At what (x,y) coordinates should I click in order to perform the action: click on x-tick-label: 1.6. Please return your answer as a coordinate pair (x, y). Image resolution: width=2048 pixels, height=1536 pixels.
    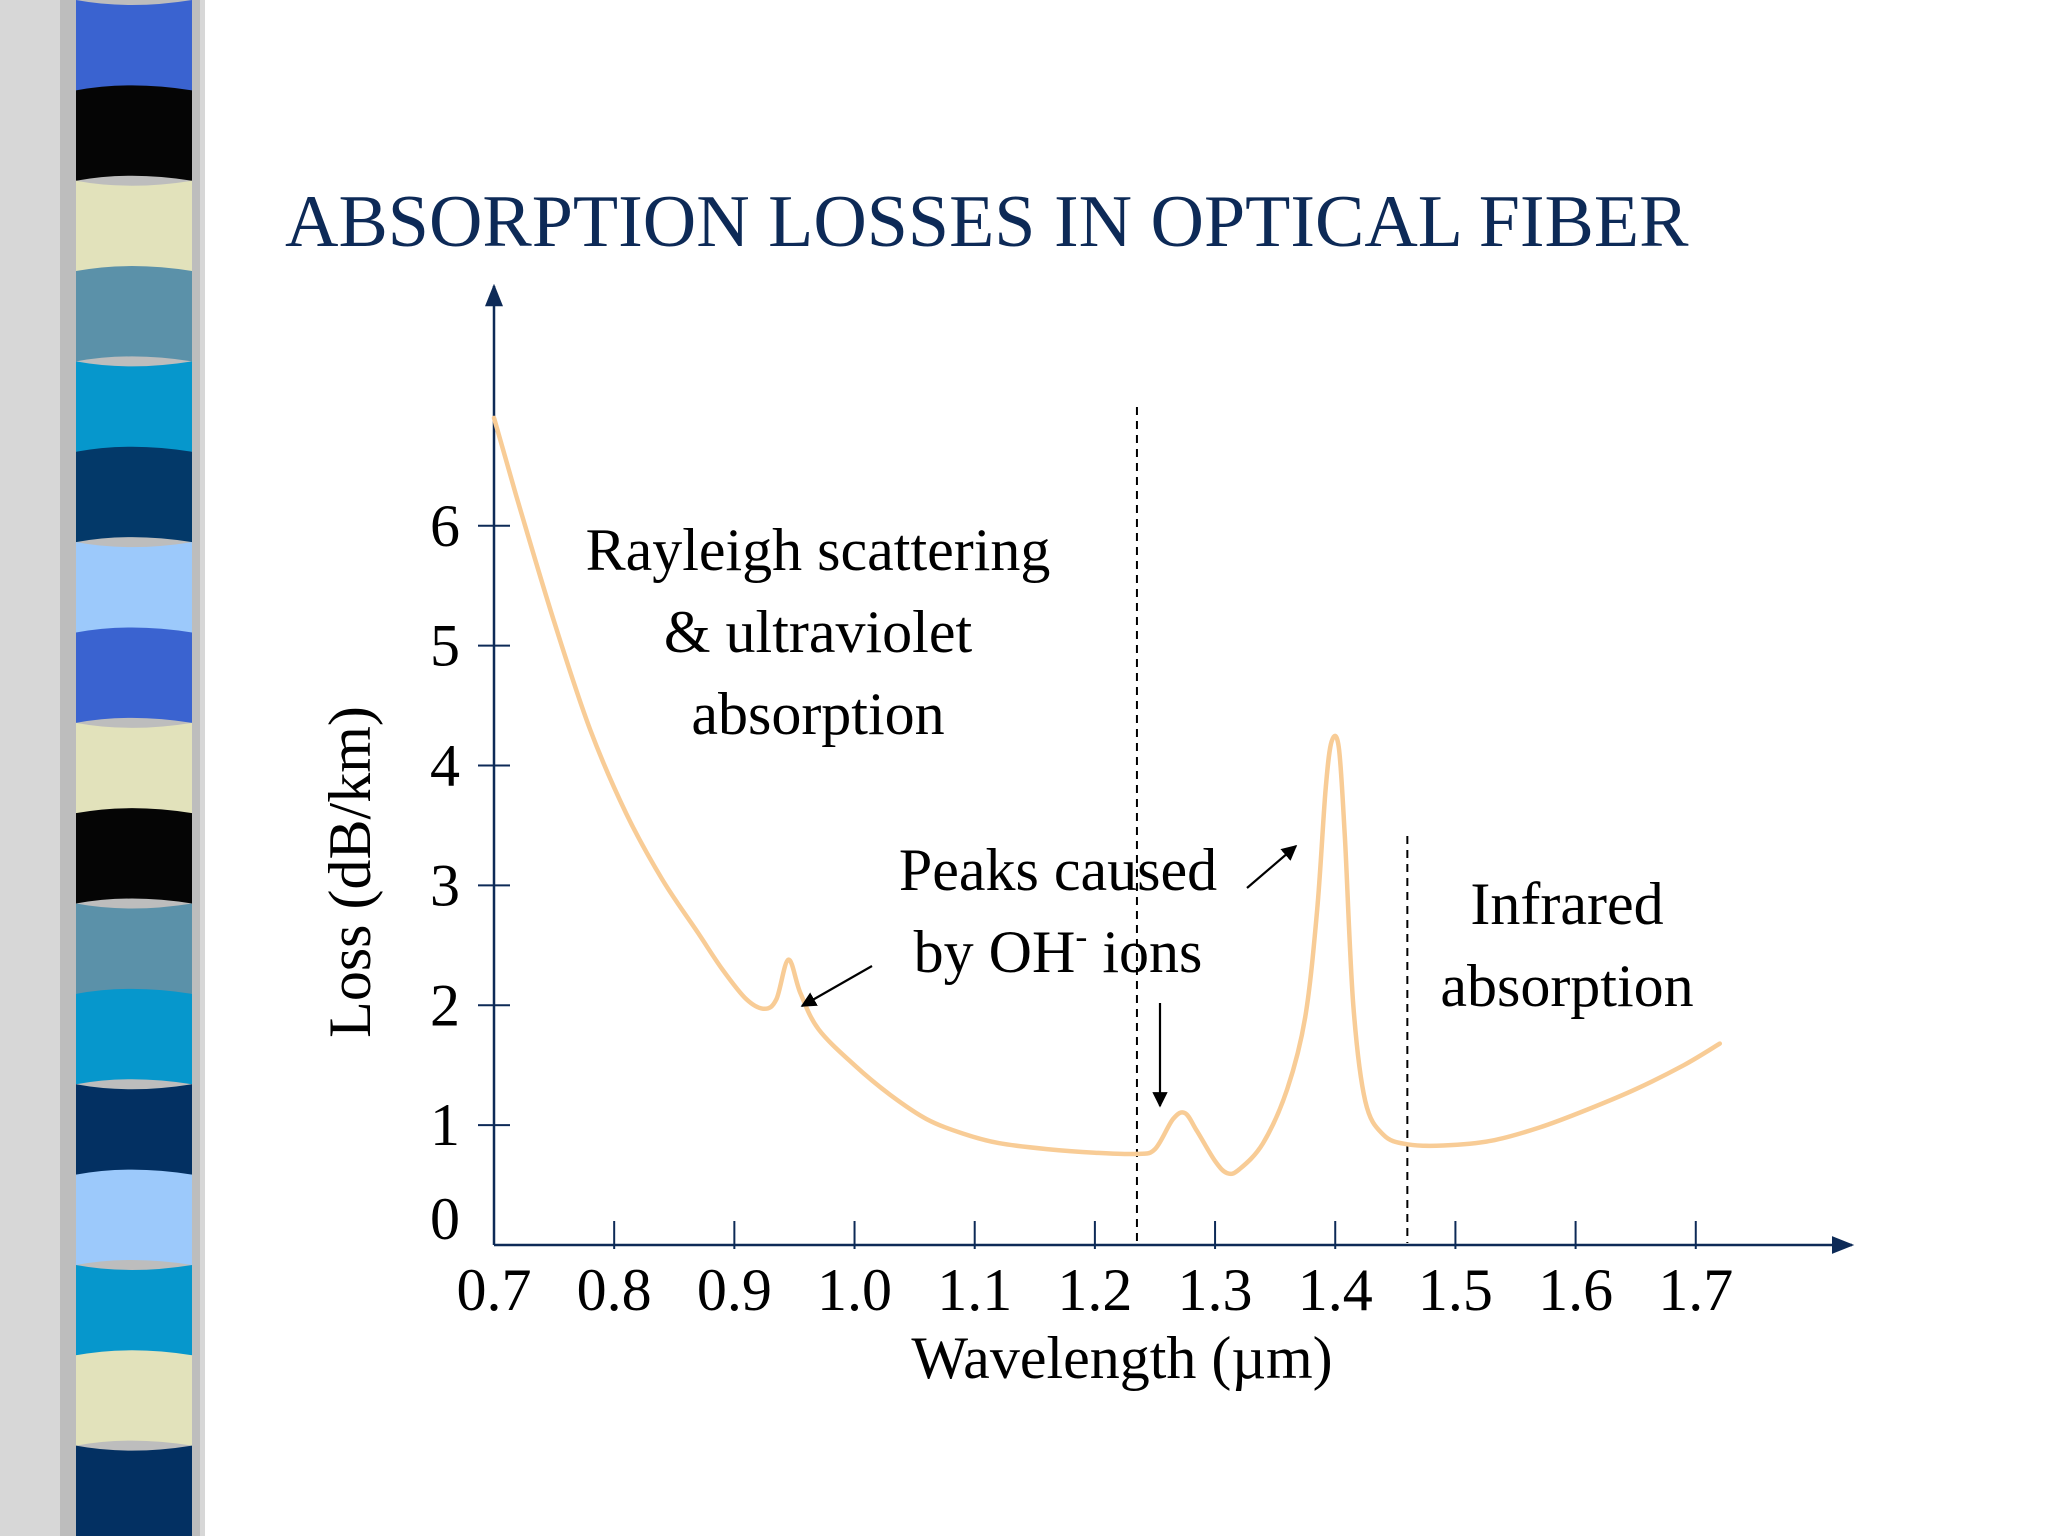
    Looking at the image, I should click on (1575, 1290).